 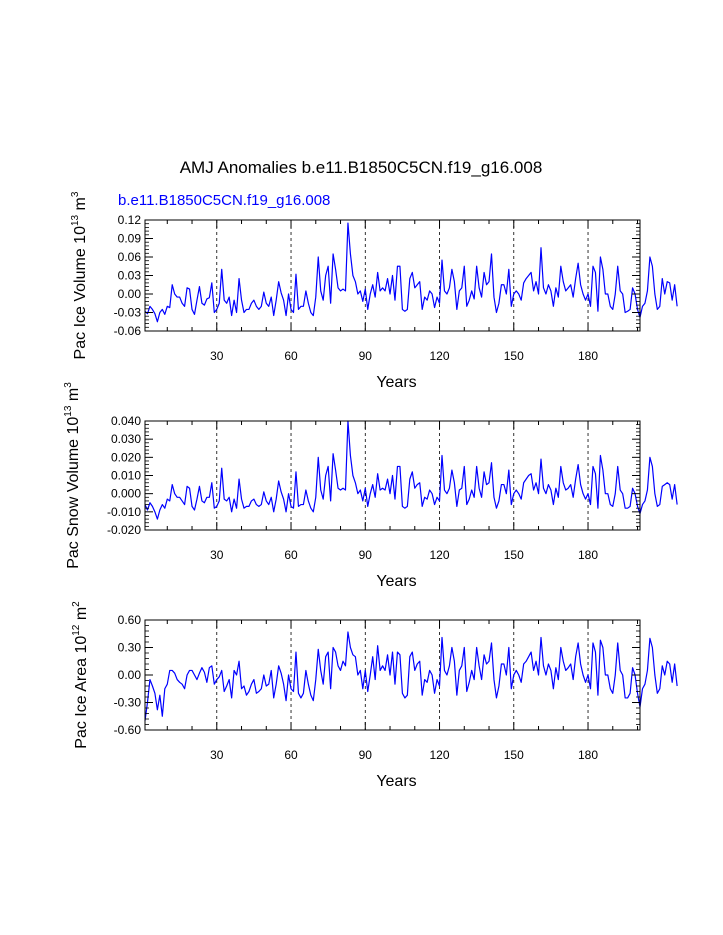 What do you see at coordinates (76, 630) in the screenshot?
I see `y-axis-label-ylabel-exp: 12` at bounding box center [76, 630].